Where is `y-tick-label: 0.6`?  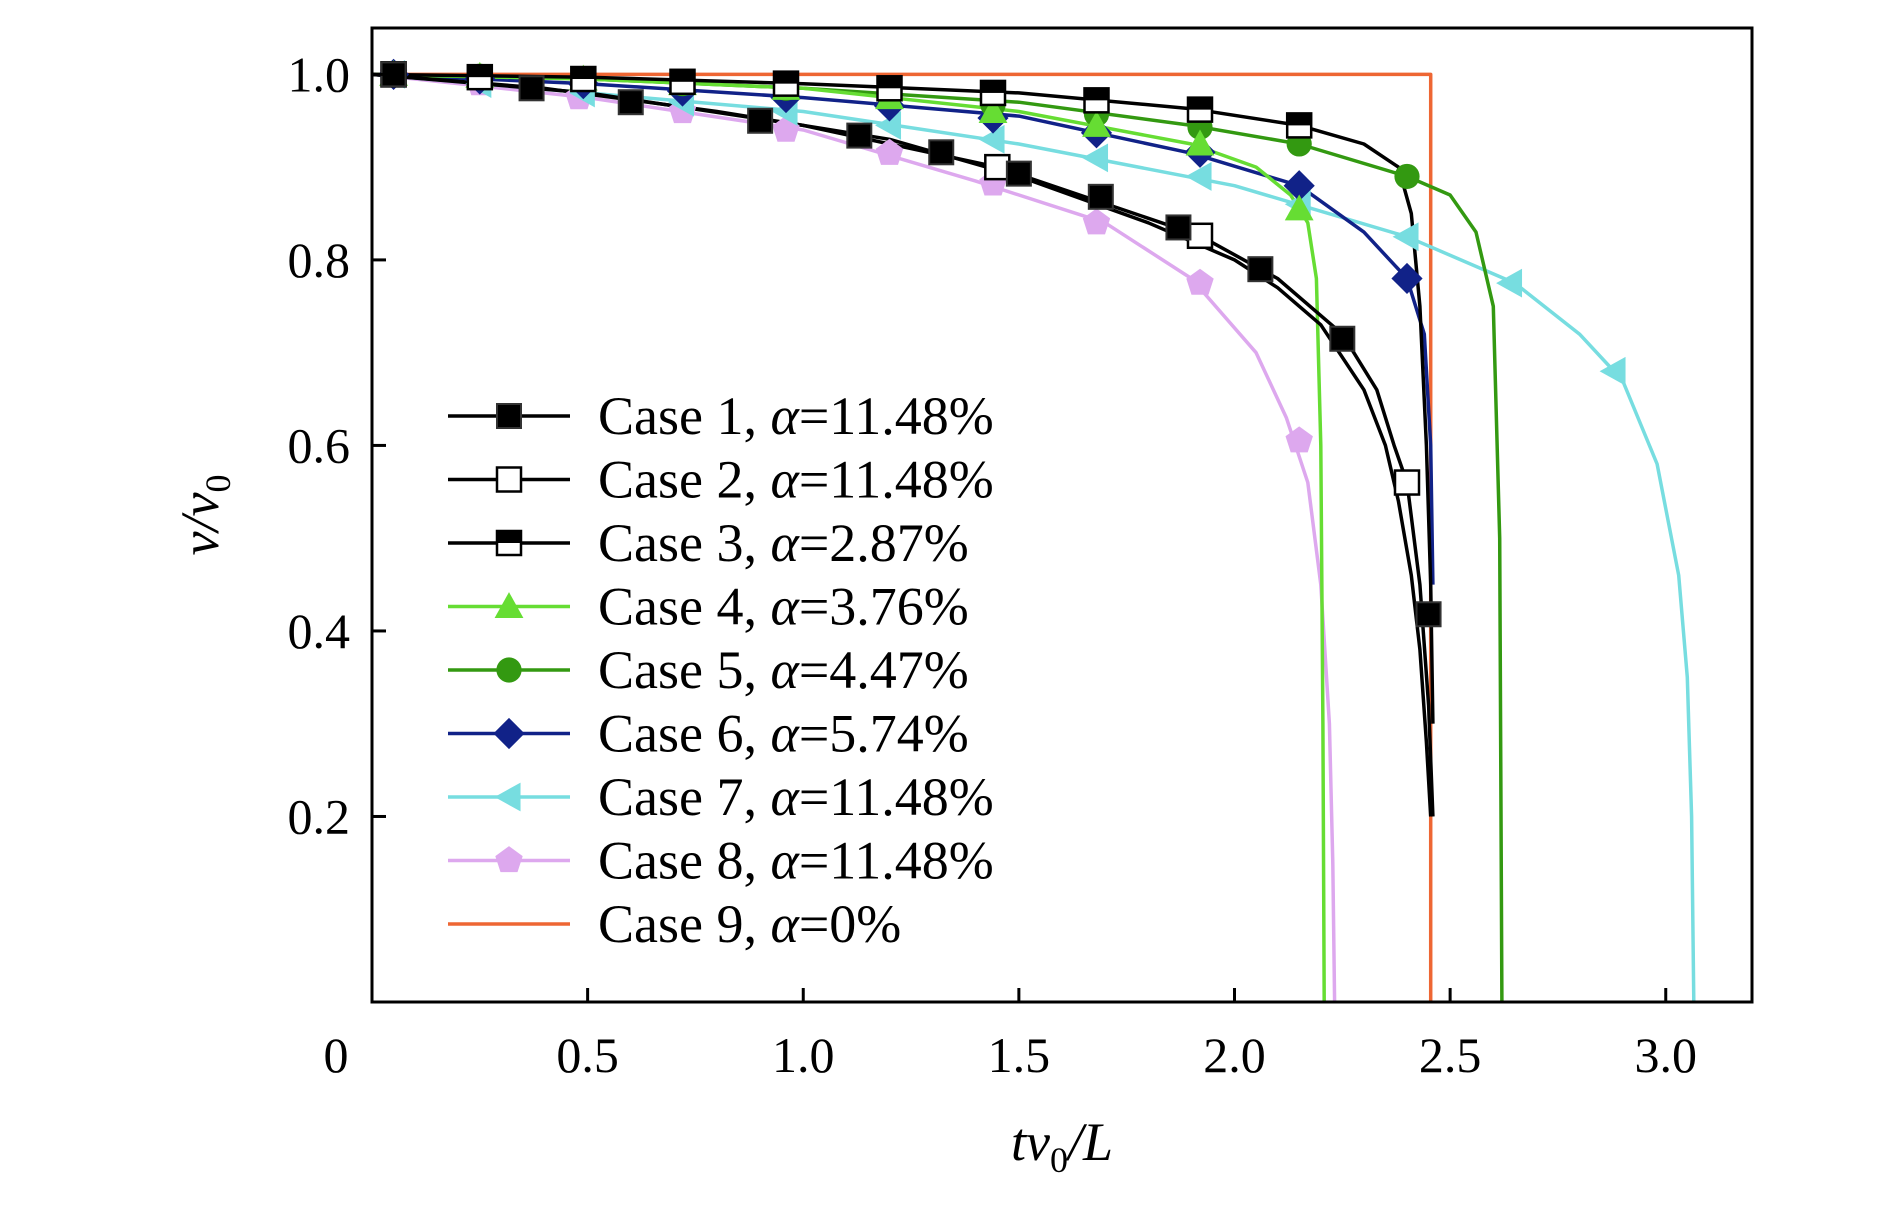
y-tick-label: 0.6 is located at coordinates (319, 445).